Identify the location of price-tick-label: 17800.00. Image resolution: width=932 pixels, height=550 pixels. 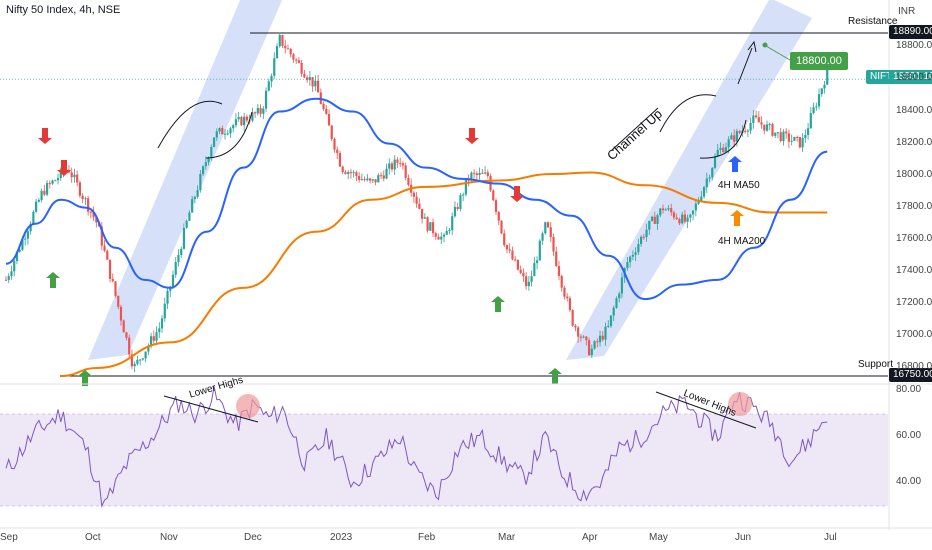
(914, 206).